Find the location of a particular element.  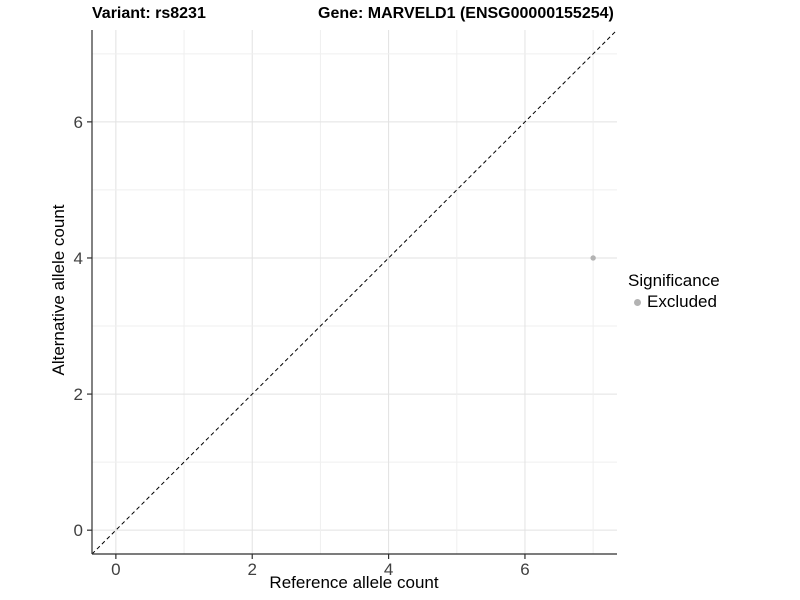

x-axis-title: Reference allele count is located at coordinates (354, 582).